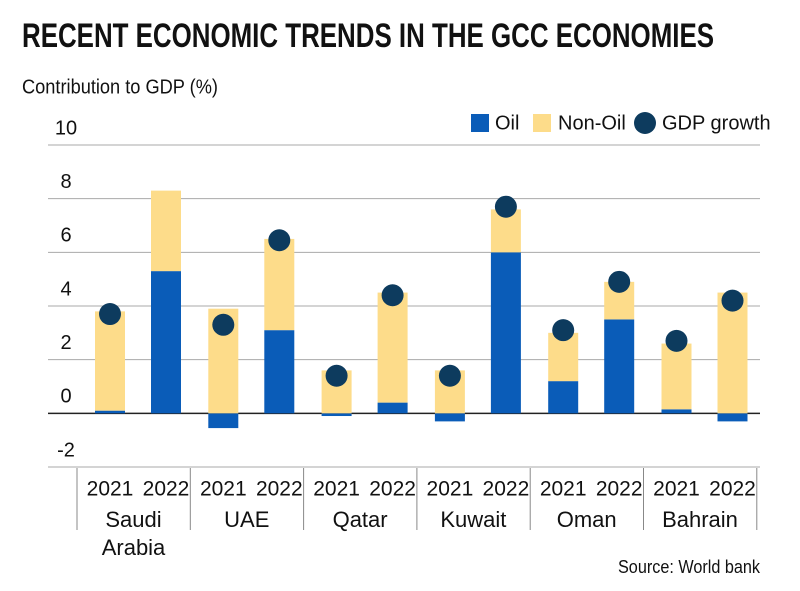  Describe the element at coordinates (716, 123) in the screenshot. I see `legend-label: GDP growth` at that location.